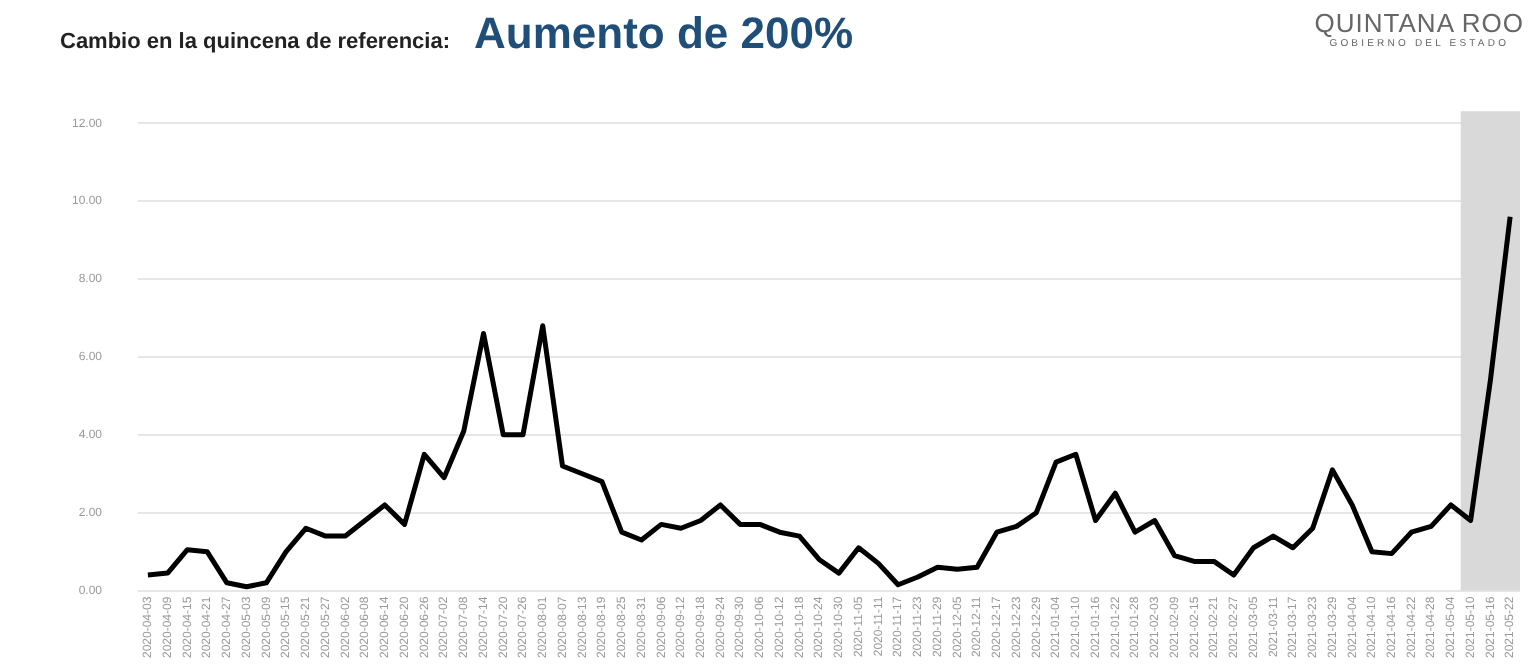 This screenshot has height=664, width=1536. Describe the element at coordinates (664, 34) in the screenshot. I see `chart-subtitle: Aumento de 200%` at that location.